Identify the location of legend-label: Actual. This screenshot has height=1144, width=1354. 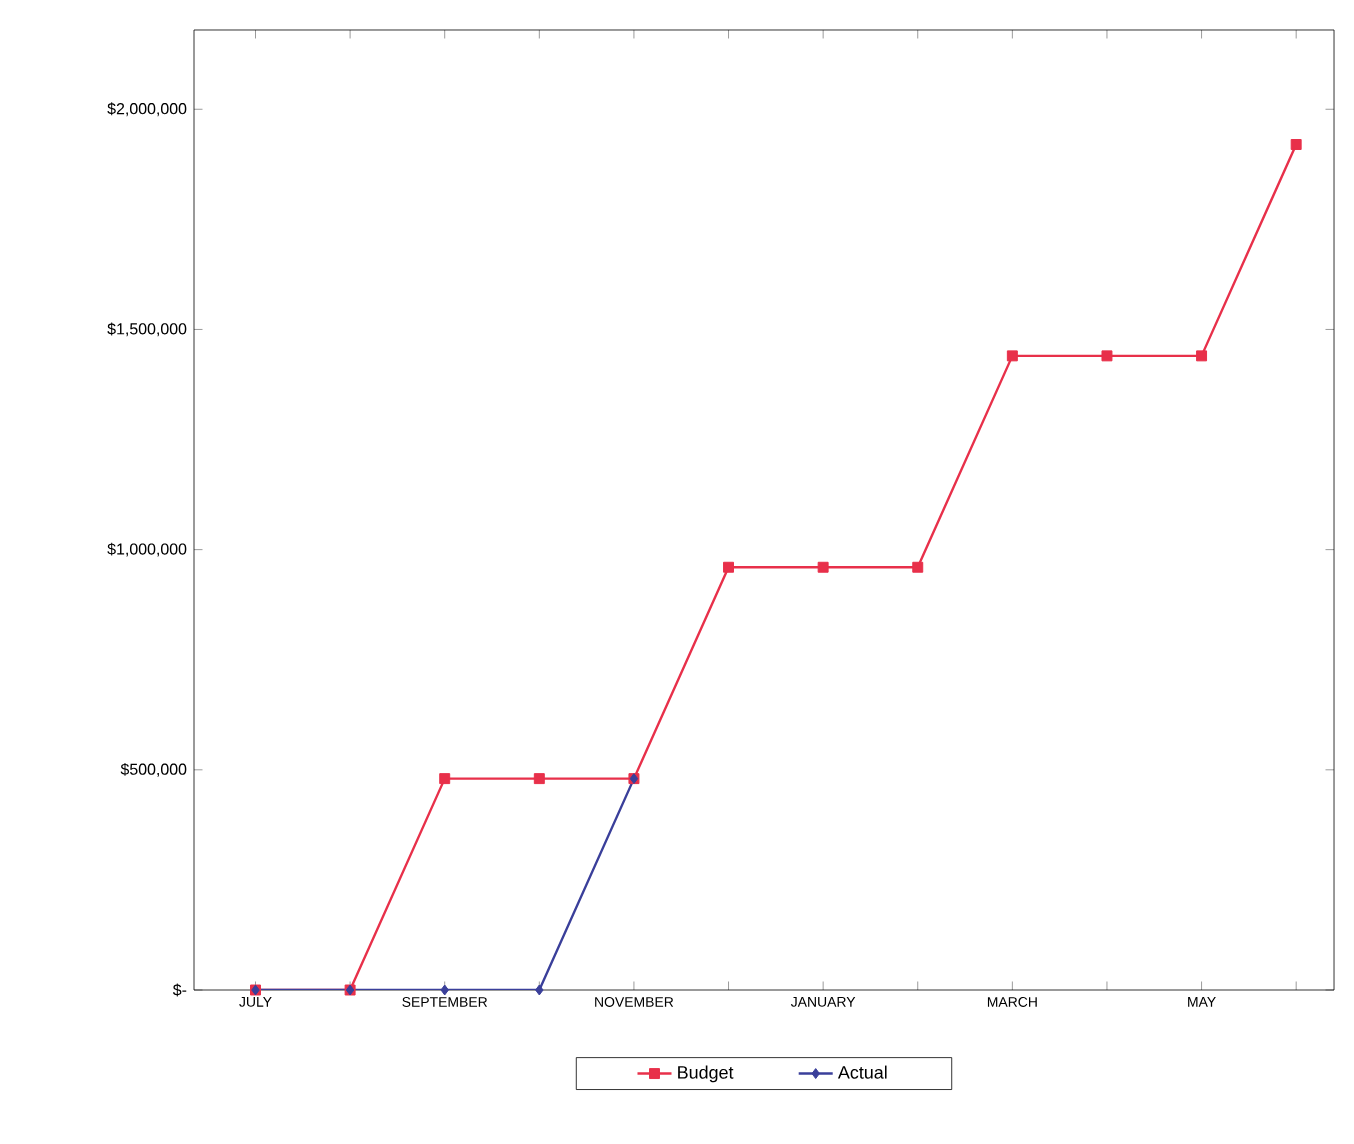
(862, 1072).